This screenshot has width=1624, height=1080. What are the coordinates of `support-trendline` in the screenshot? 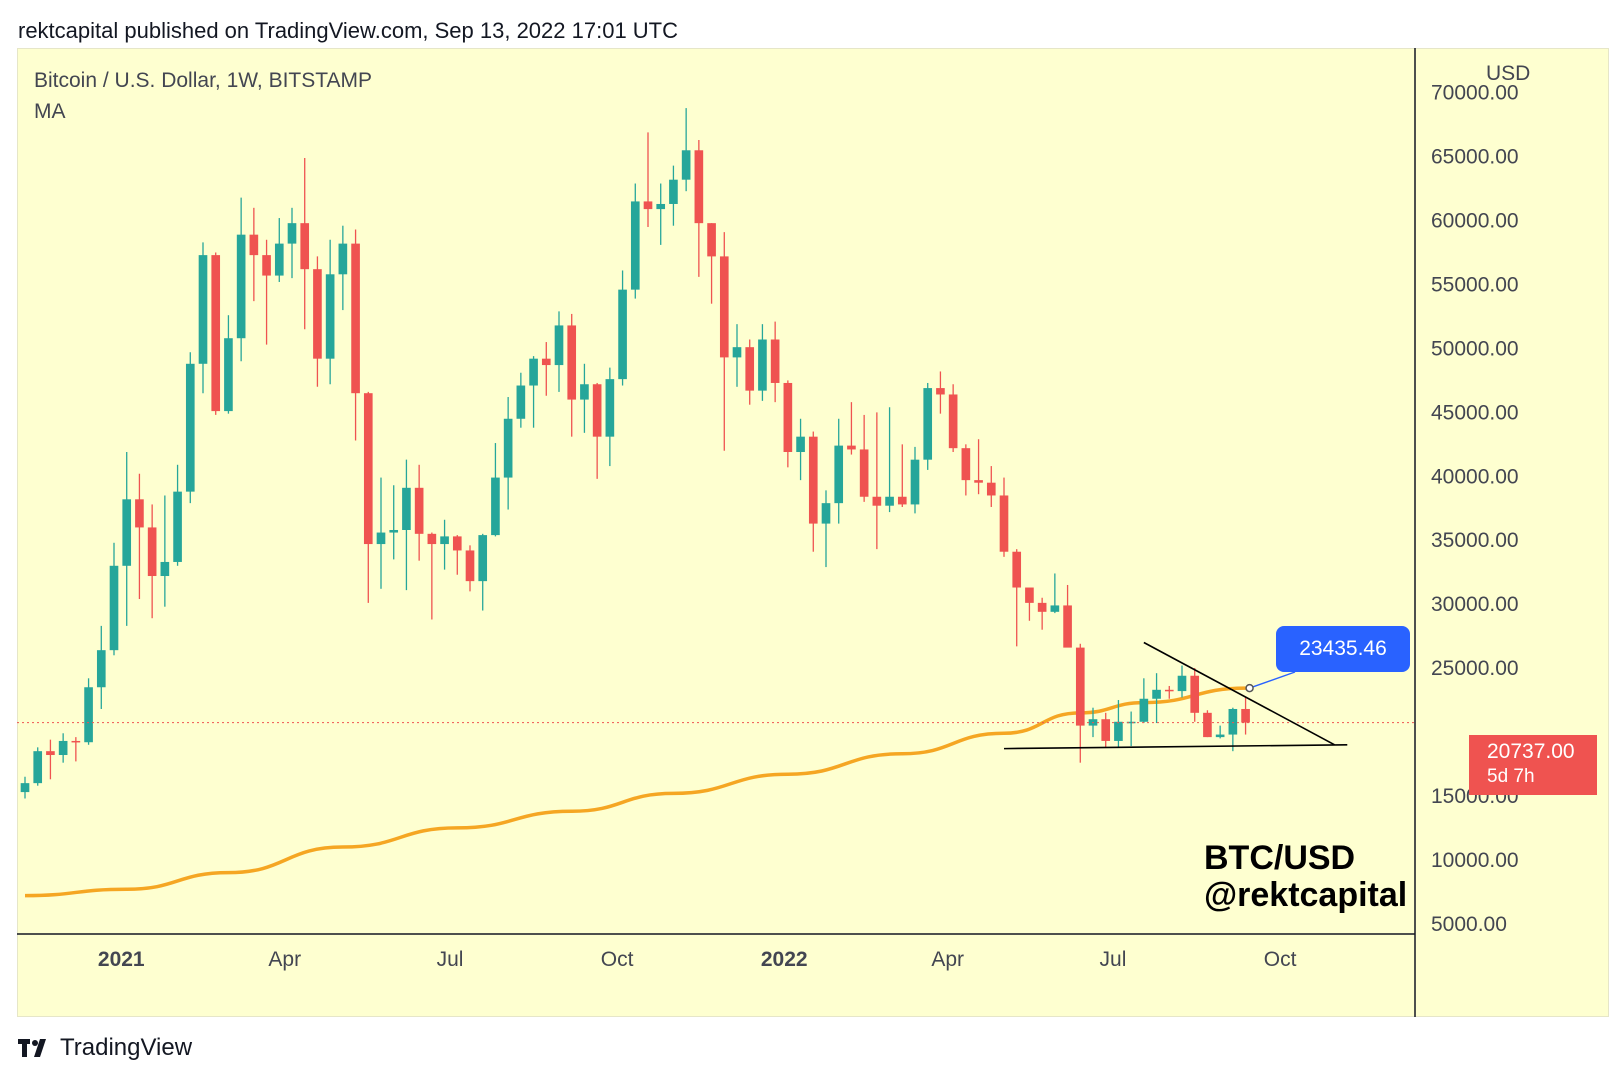 It's located at (1175, 746).